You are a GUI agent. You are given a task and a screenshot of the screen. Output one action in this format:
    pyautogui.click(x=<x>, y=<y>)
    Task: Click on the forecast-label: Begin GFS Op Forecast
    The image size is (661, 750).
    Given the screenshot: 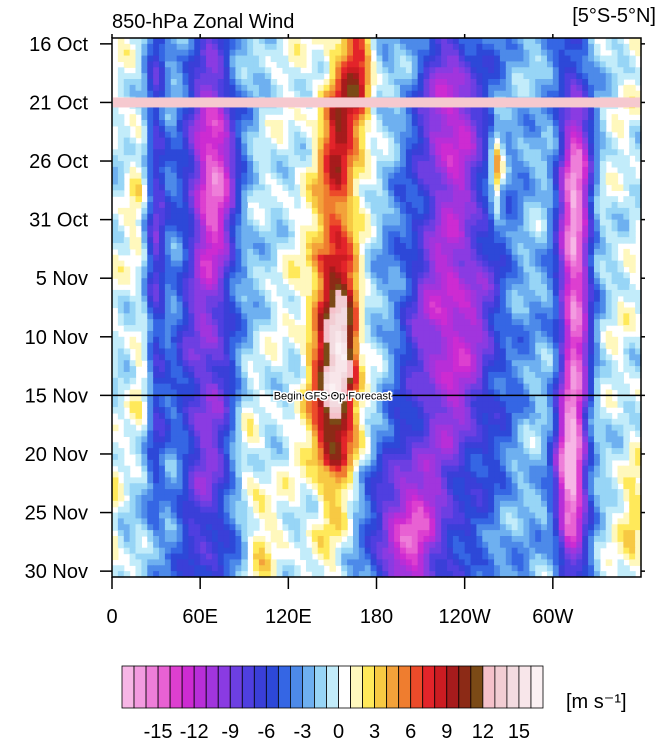 What is the action you would take?
    pyautogui.click(x=332, y=396)
    